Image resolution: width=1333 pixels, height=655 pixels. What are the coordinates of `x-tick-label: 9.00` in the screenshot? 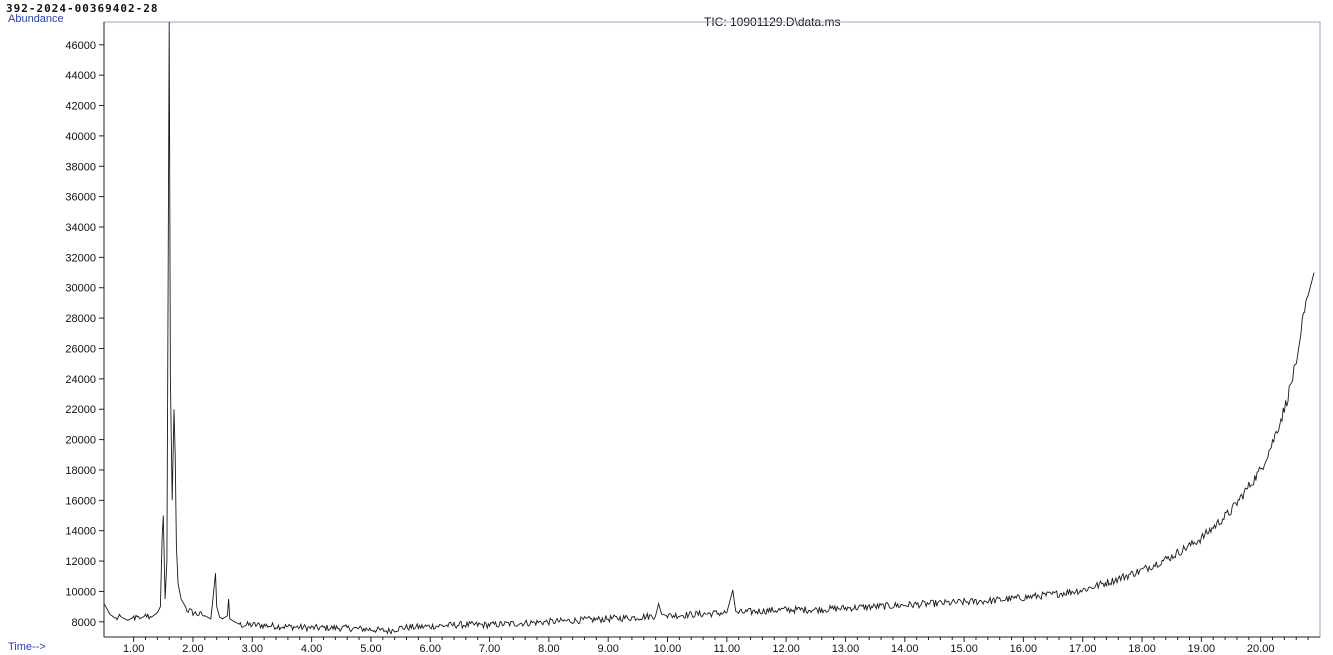 It's located at (607, 649).